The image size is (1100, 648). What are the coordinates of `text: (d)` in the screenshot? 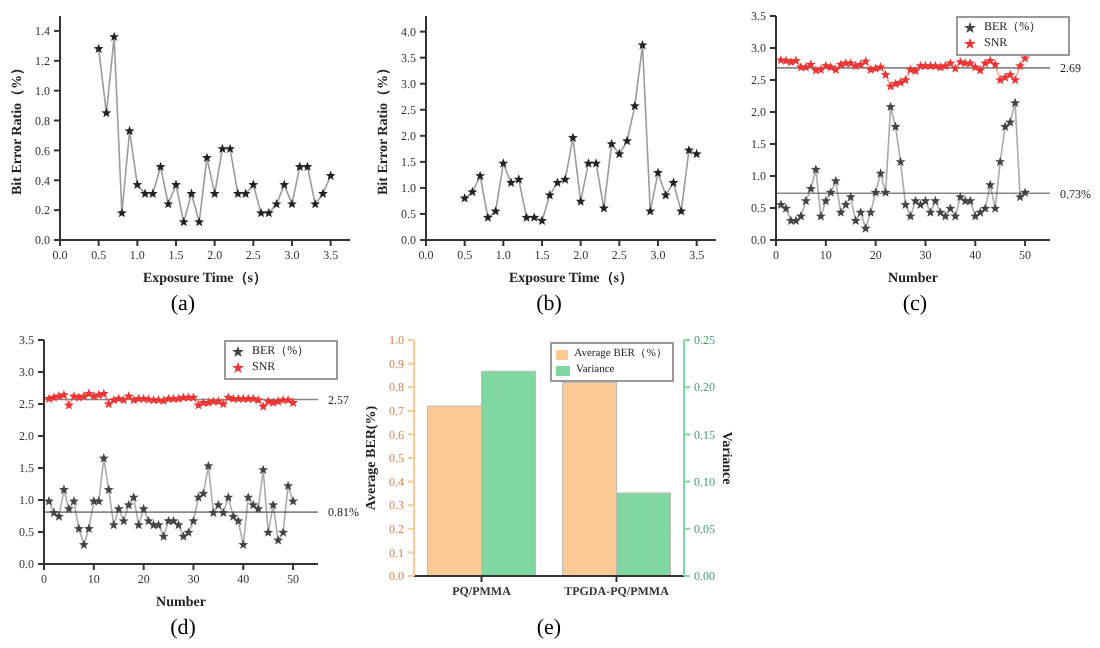 It's located at (183, 629).